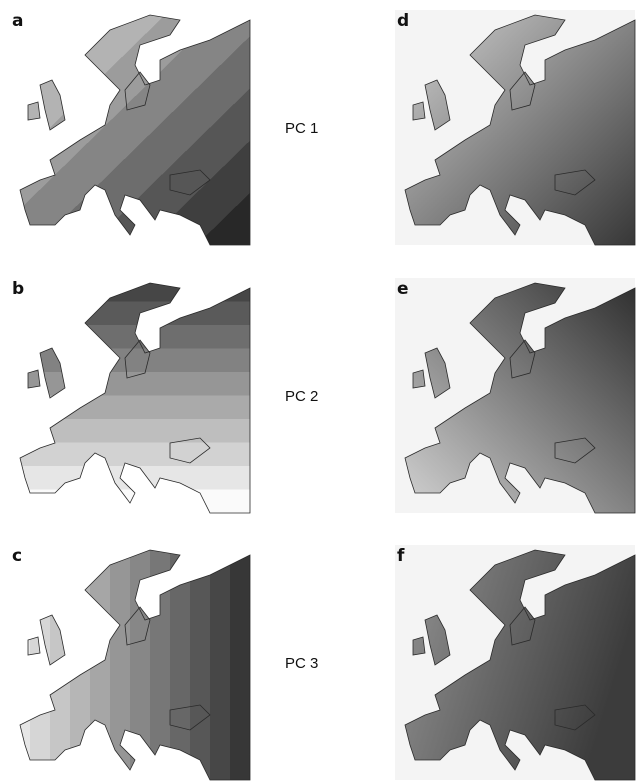 Image resolution: width=639 pixels, height=784 pixels. What do you see at coordinates (401, 556) in the screenshot?
I see `panel-letter: f` at bounding box center [401, 556].